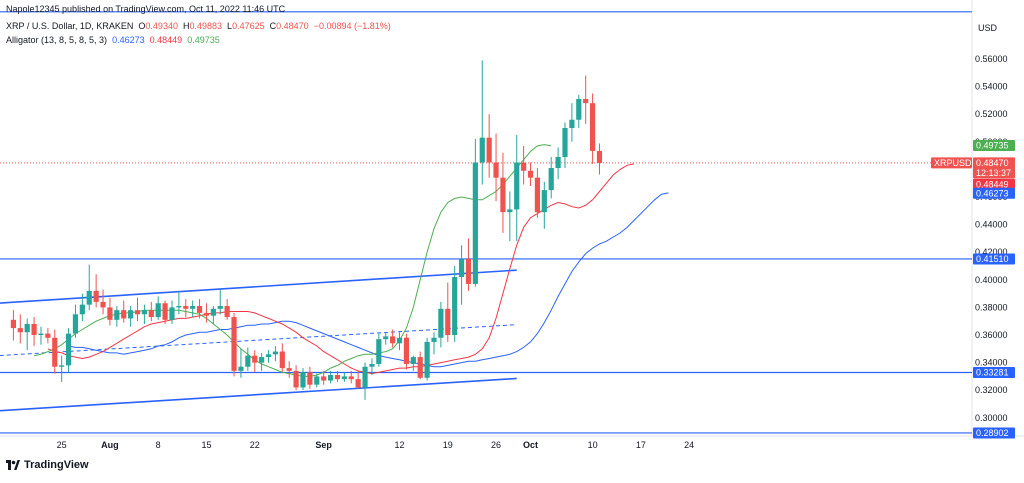 The image size is (1024, 483). I want to click on price-label-line: 0.28902, so click(992, 433).